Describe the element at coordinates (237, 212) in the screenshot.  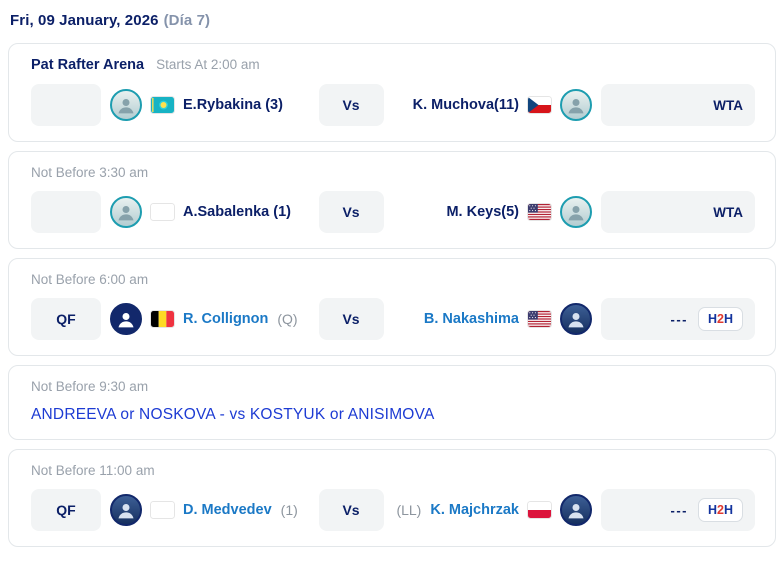
I see `player-name: A.Sabalenka (1)` at that location.